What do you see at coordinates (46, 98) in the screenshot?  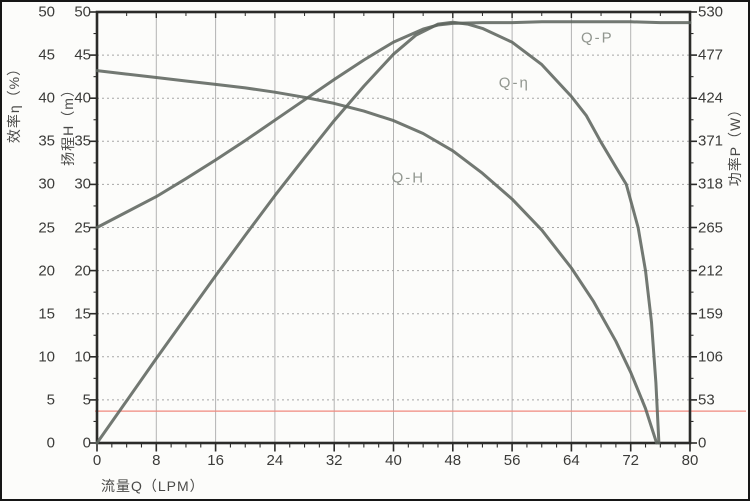 I see `efficiency-tick-label: 40` at bounding box center [46, 98].